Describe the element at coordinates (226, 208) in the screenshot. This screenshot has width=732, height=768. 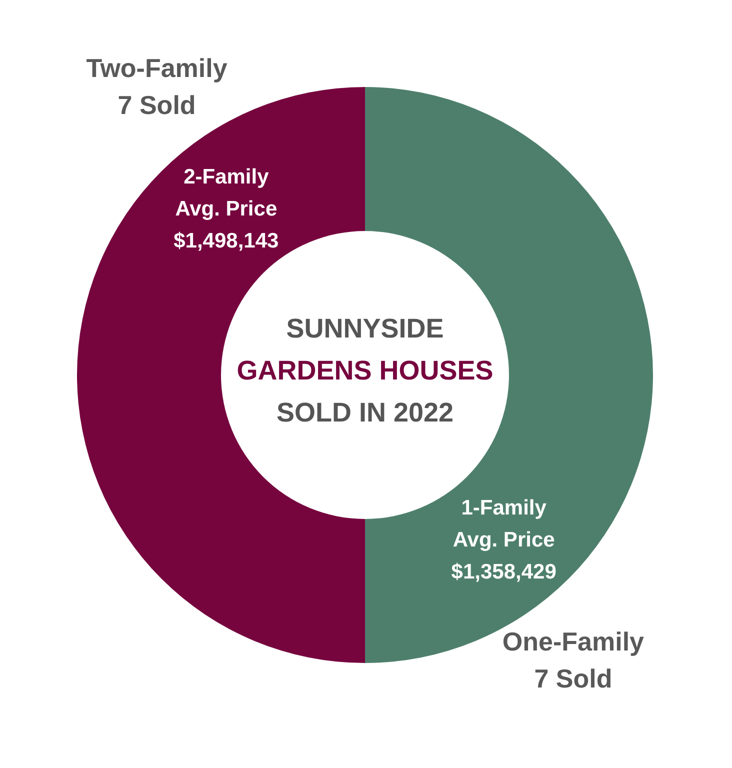
I see `text: 2-Family Avg. Price $1,498,143` at that location.